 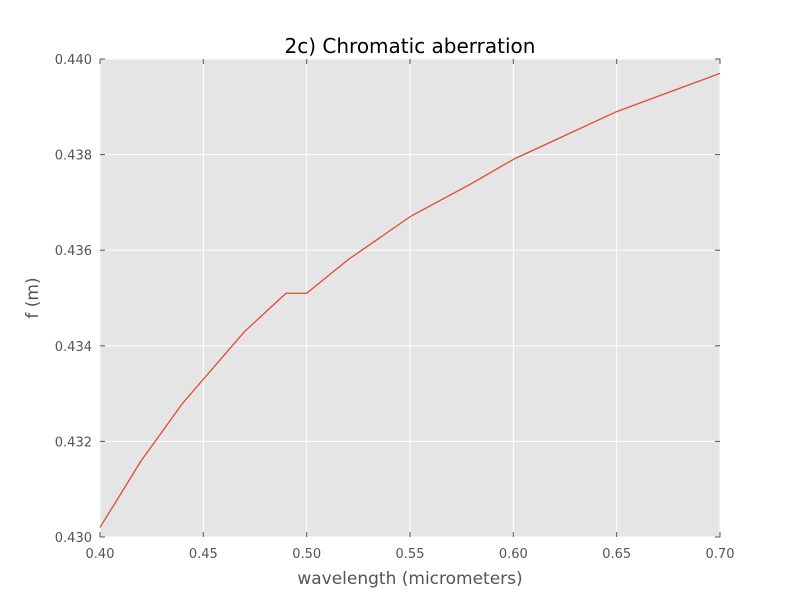 I want to click on x-tick-label: 0.60, so click(x=513, y=554).